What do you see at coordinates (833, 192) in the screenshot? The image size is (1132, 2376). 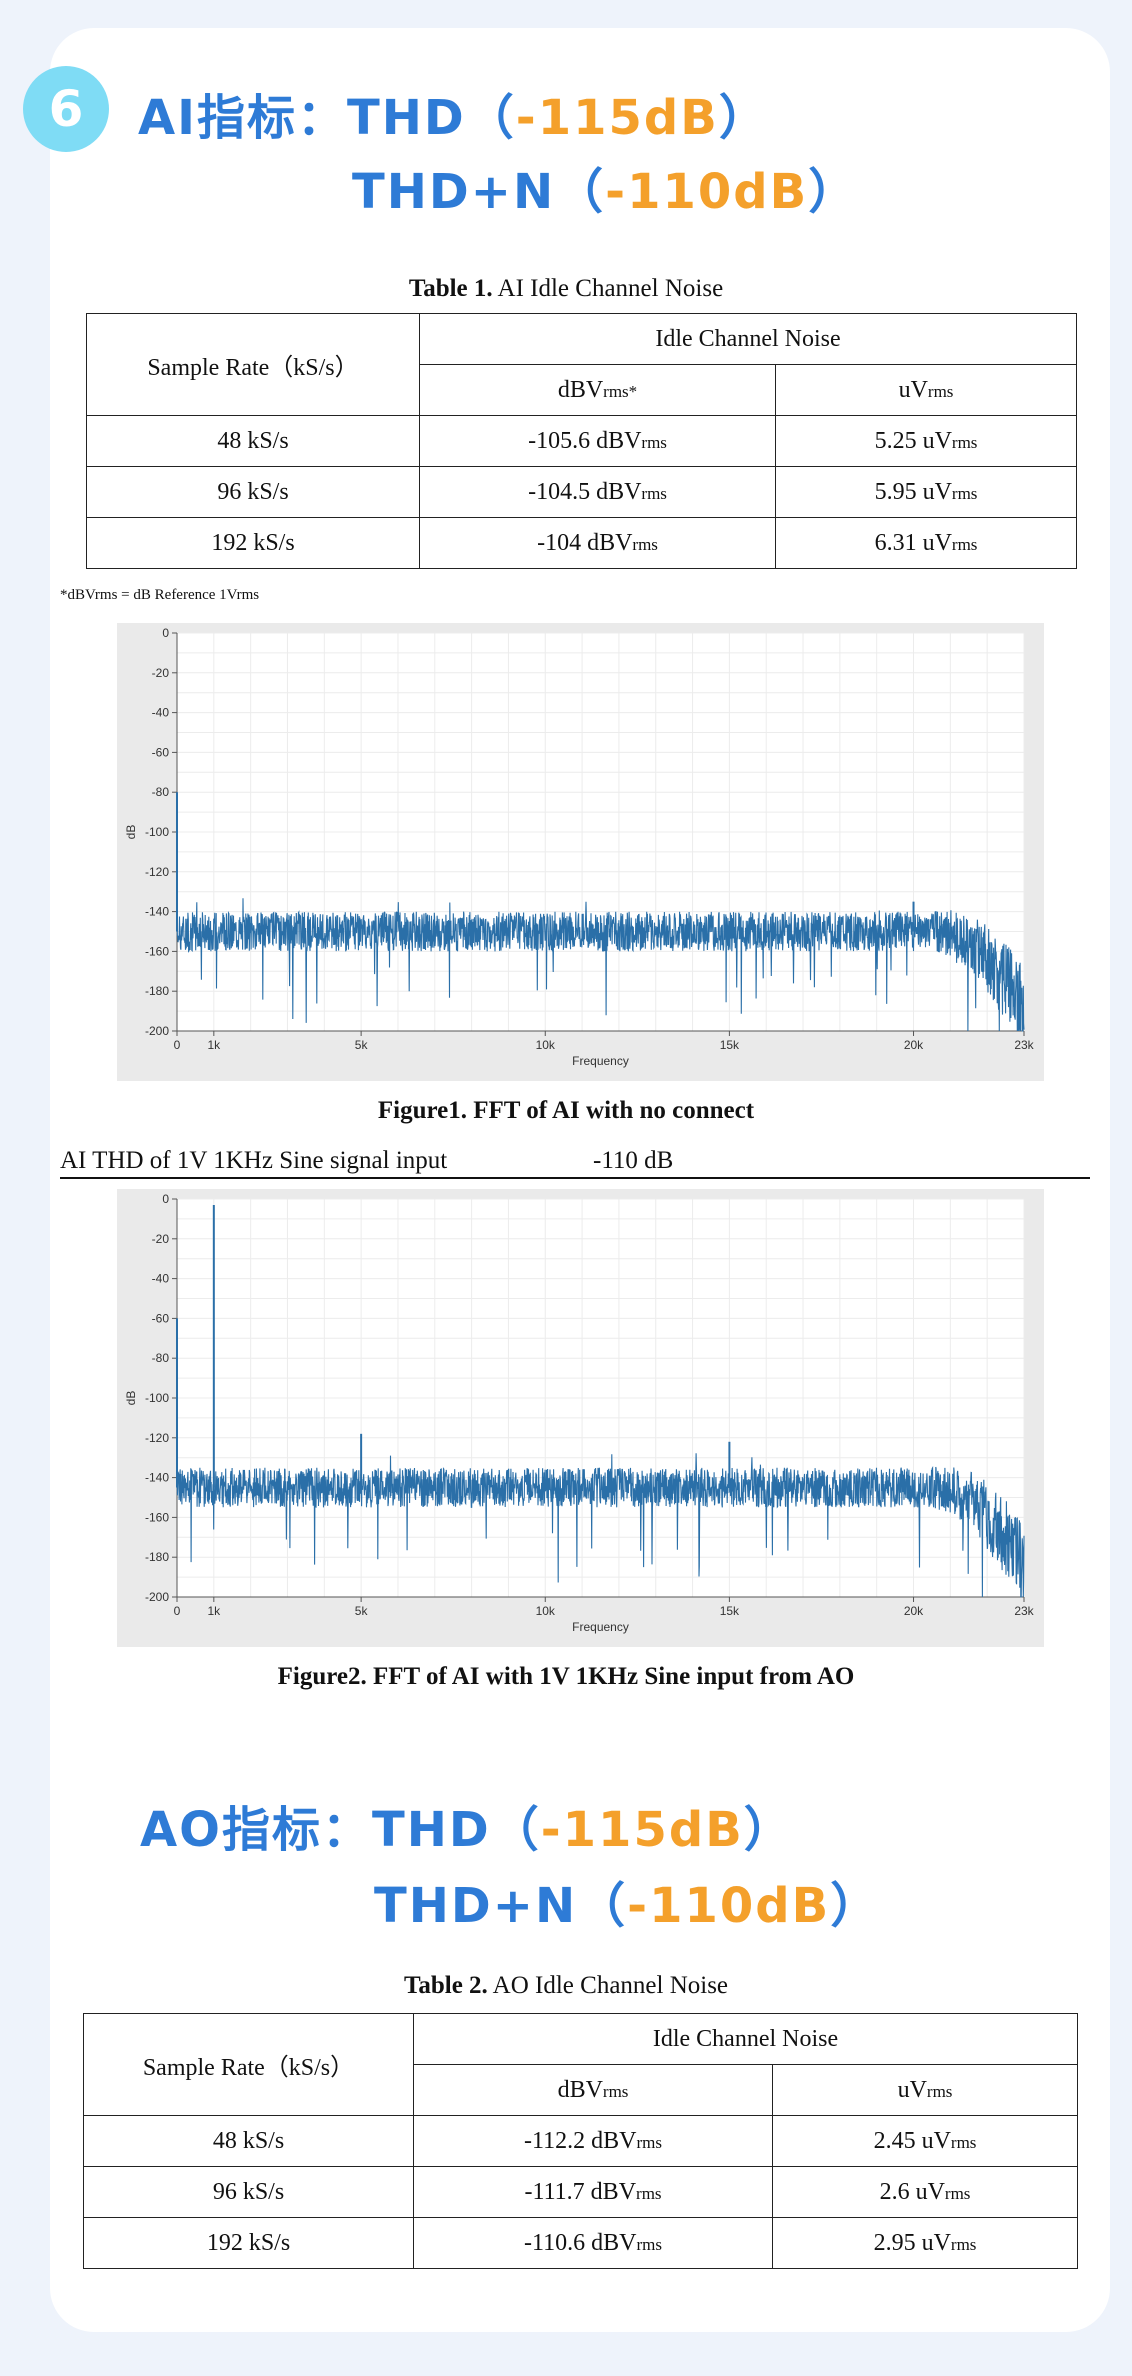 I see `ai-heading-line2-close: ）` at bounding box center [833, 192].